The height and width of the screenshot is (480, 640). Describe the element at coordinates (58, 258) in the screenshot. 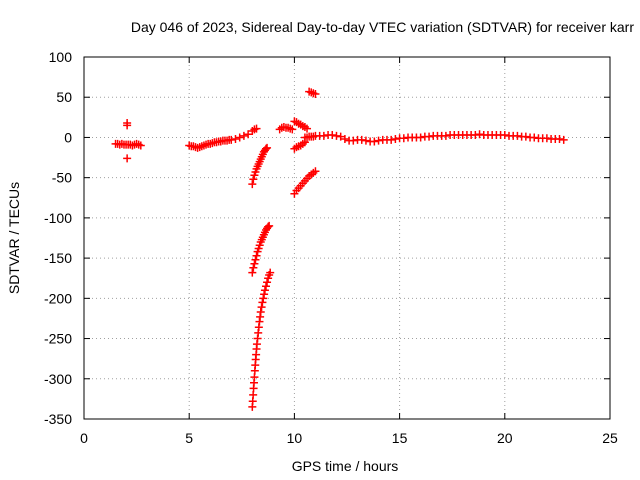

I see `y-tick-label: -150` at that location.